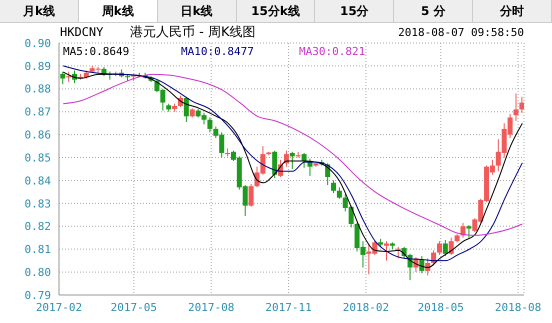  What do you see at coordinates (441, 307) in the screenshot?
I see `x-tick-label: 2018-05` at bounding box center [441, 307].